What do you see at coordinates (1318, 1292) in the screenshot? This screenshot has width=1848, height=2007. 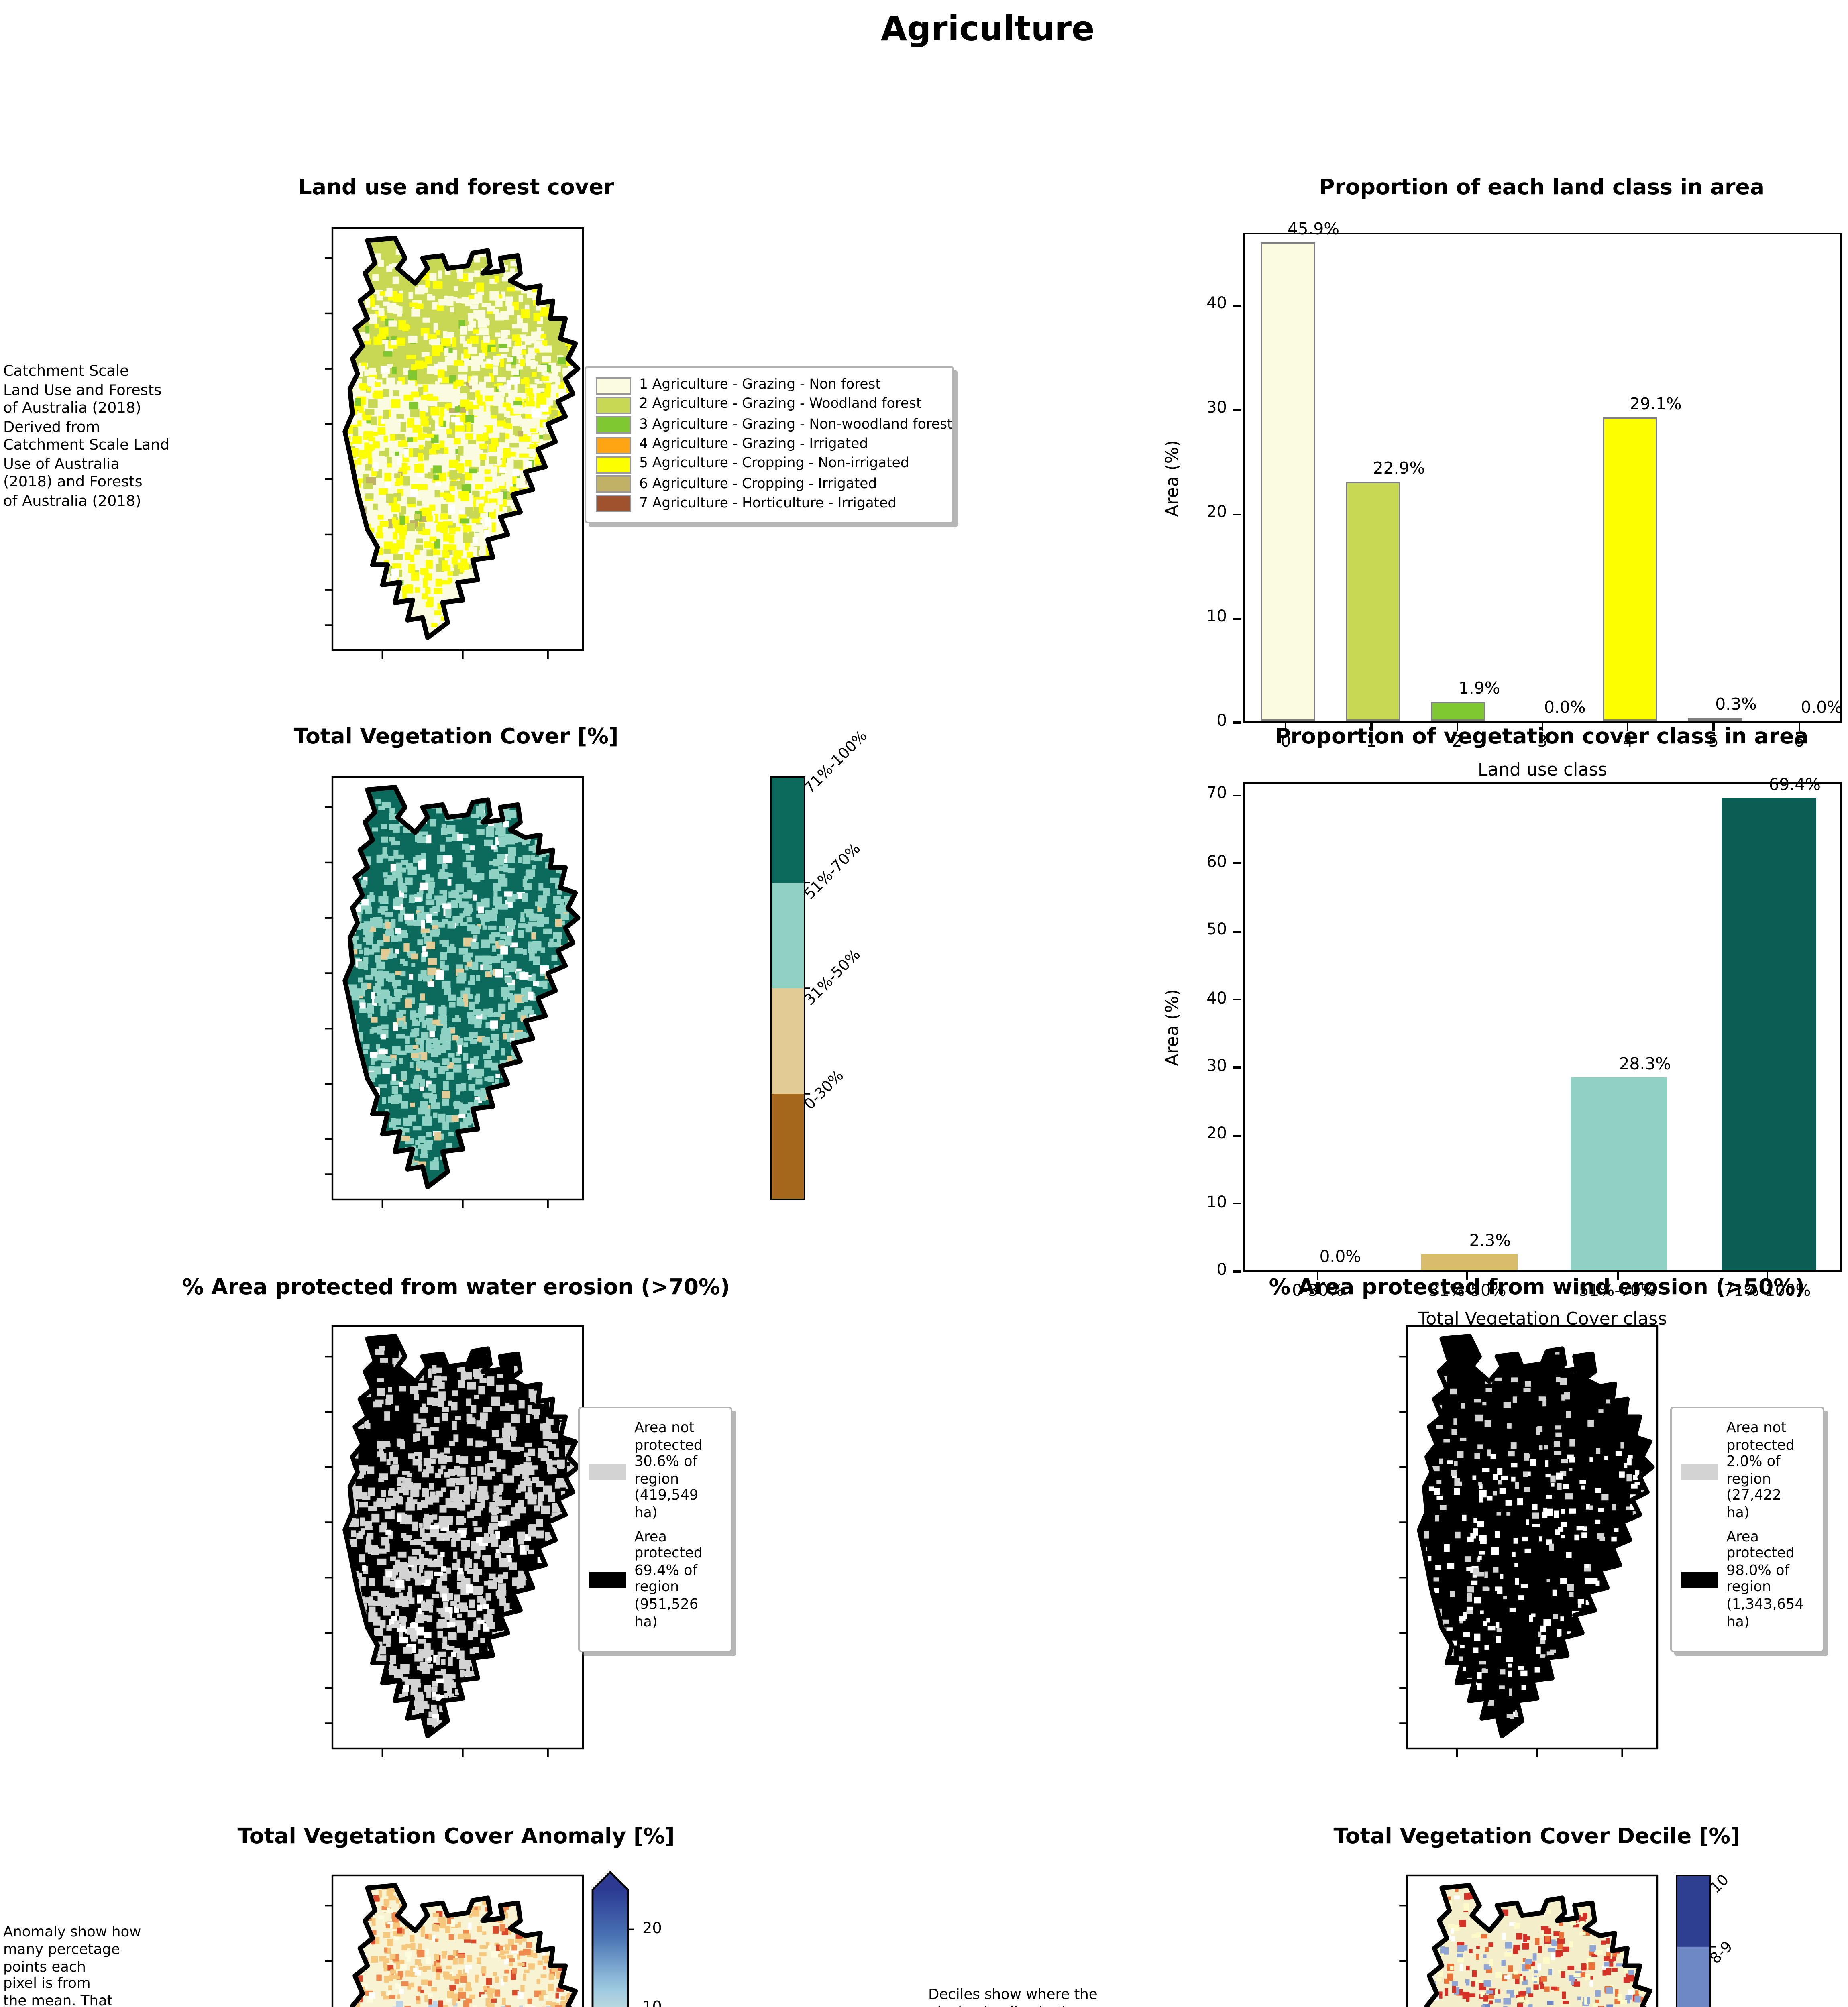 I see `x-tick-label: 0-30%` at bounding box center [1318, 1292].